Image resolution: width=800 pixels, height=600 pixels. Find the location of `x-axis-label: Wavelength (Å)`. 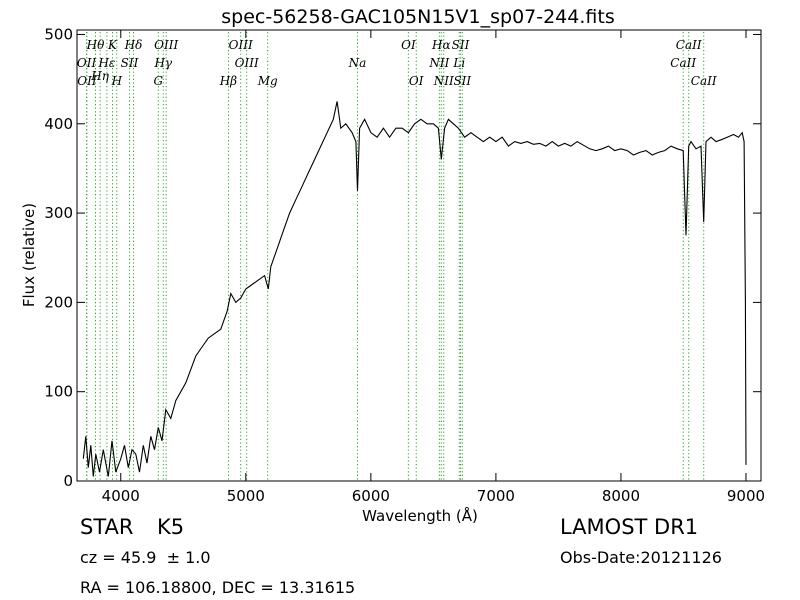

x-axis-label: Wavelength (Å) is located at coordinates (420, 515).